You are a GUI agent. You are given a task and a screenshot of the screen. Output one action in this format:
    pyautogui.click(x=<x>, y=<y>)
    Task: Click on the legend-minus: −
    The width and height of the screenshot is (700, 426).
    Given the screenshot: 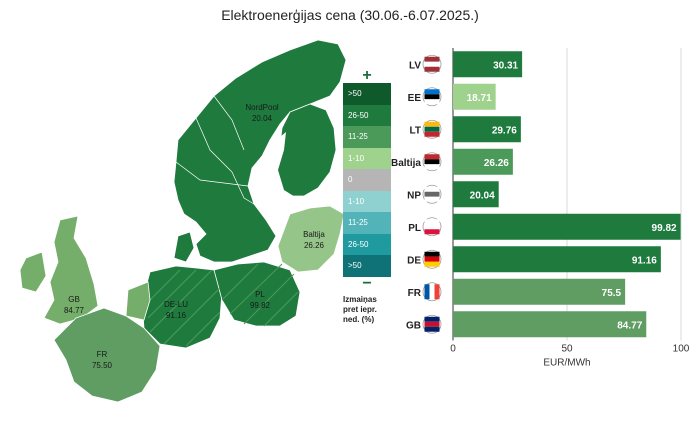 What is the action you would take?
    pyautogui.click(x=367, y=283)
    